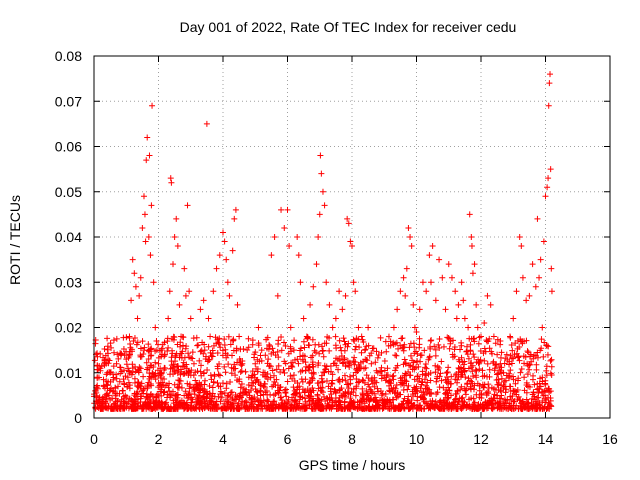 This screenshot has height=480, width=640. What do you see at coordinates (68, 56) in the screenshot?
I see `y-tick-label: 0.08` at bounding box center [68, 56].